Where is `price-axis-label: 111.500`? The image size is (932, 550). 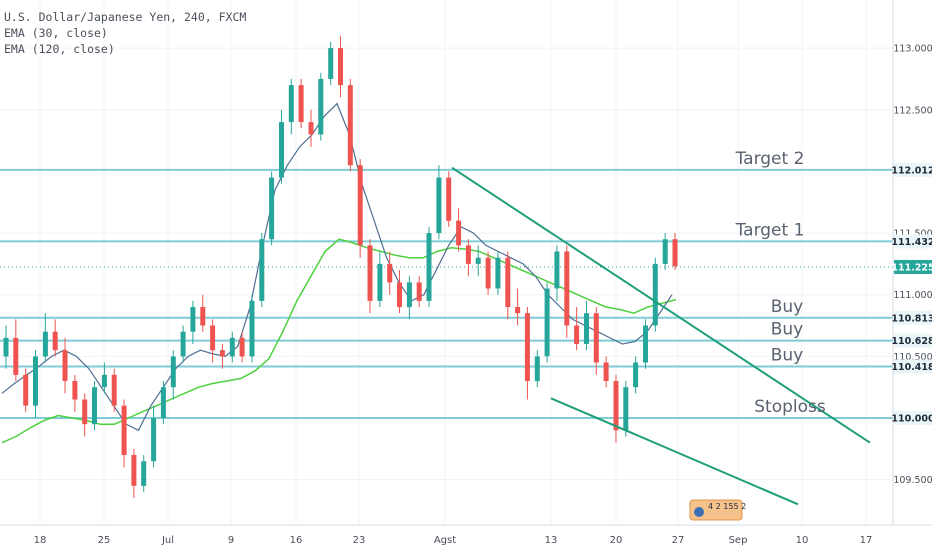
price-axis-label: 111.500 is located at coordinates (912, 234).